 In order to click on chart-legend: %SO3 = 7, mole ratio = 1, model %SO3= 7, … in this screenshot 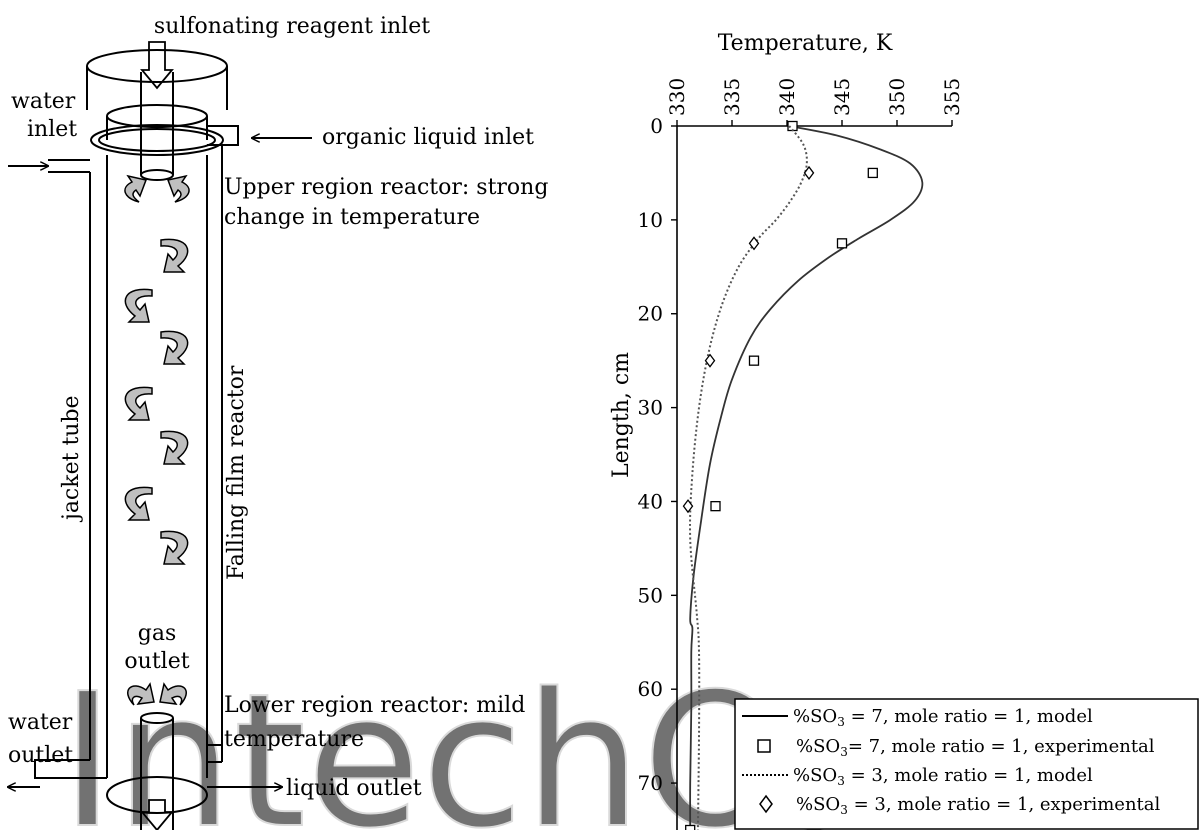, I will do `click(966, 764)`.